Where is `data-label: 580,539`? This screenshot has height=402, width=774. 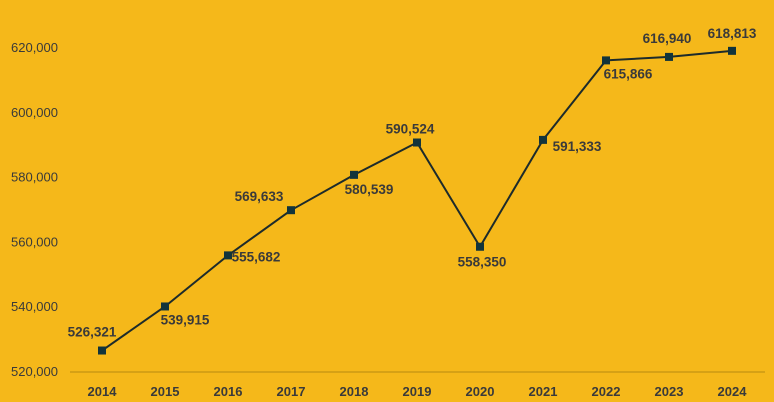
data-label: 580,539 is located at coordinates (369, 189).